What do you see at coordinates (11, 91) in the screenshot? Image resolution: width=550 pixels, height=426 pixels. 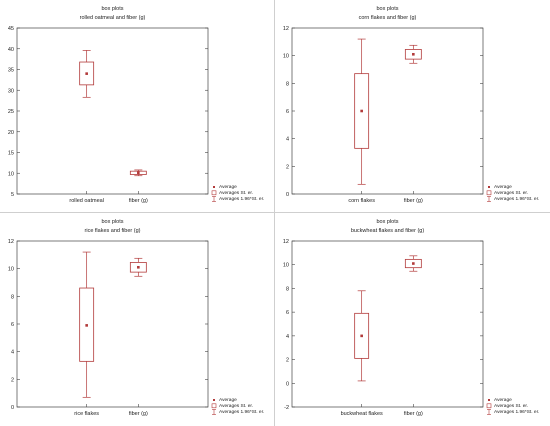 I see `y-tick-label: 30` at bounding box center [11, 91].